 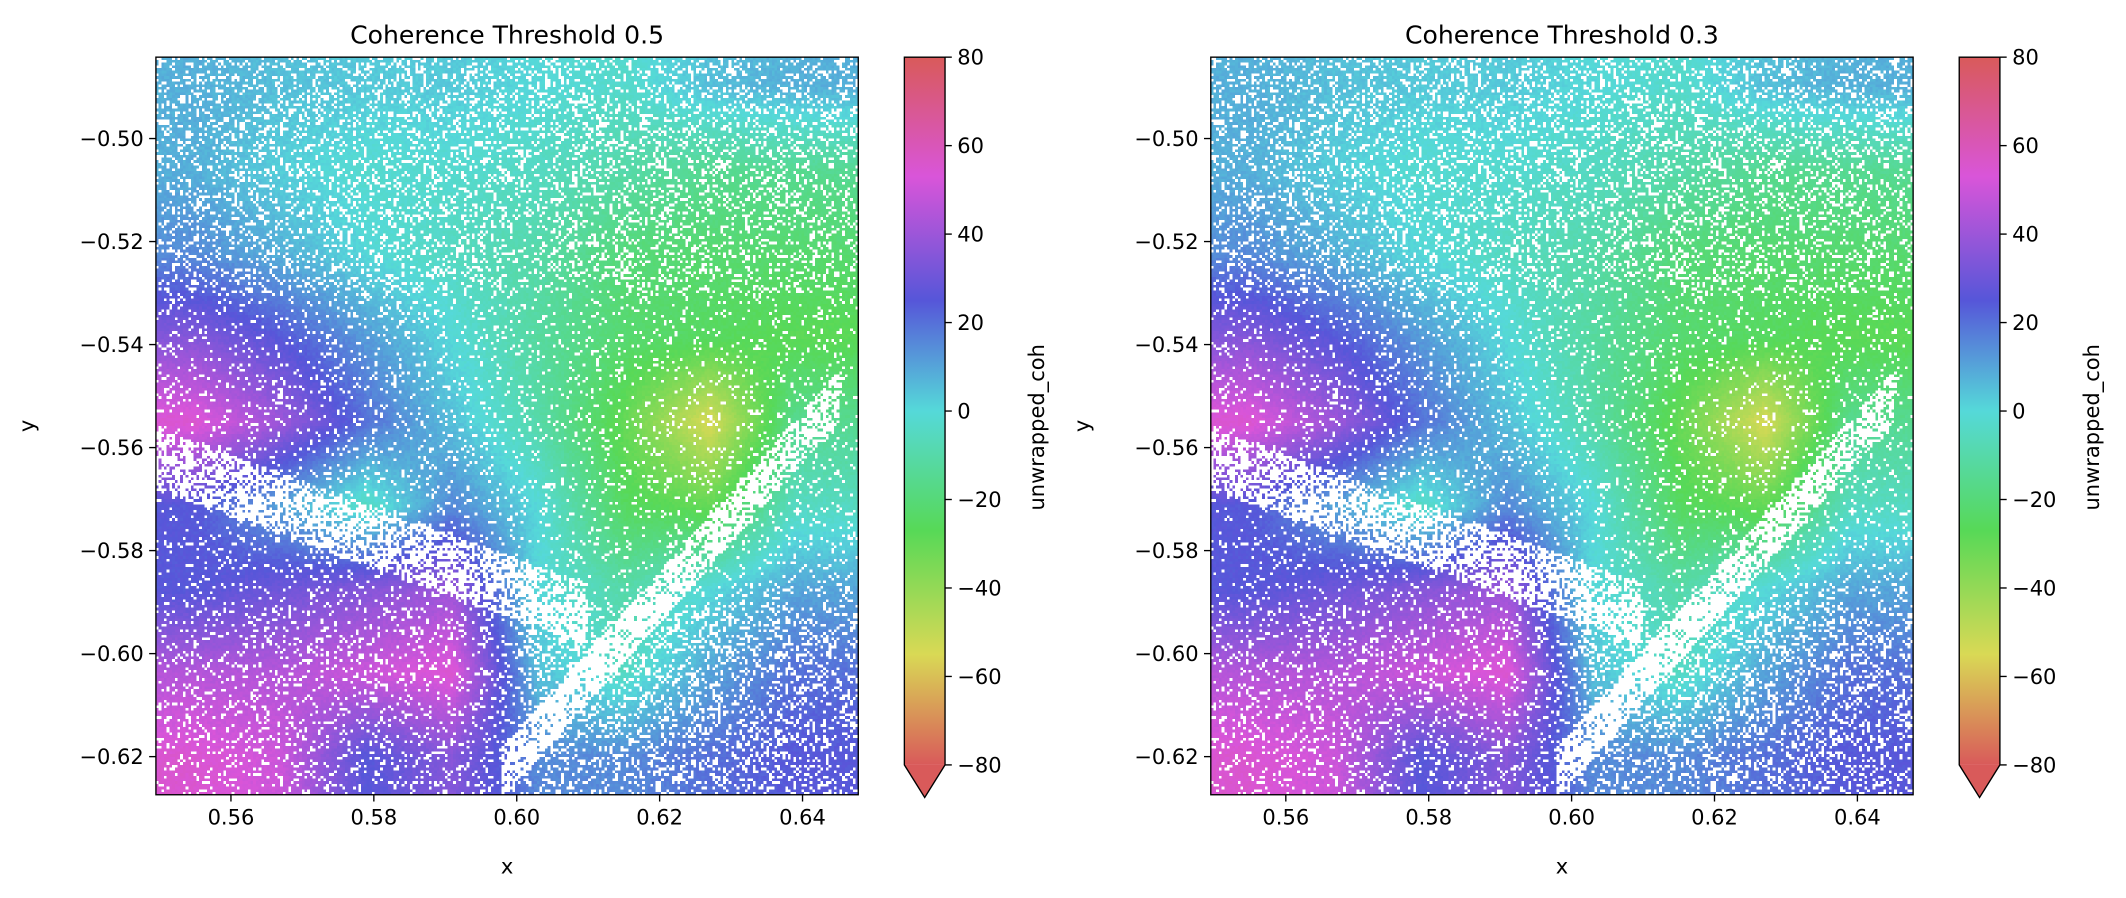 I want to click on chart-title: Coherence Threshold 0.3, so click(x=1562, y=35).